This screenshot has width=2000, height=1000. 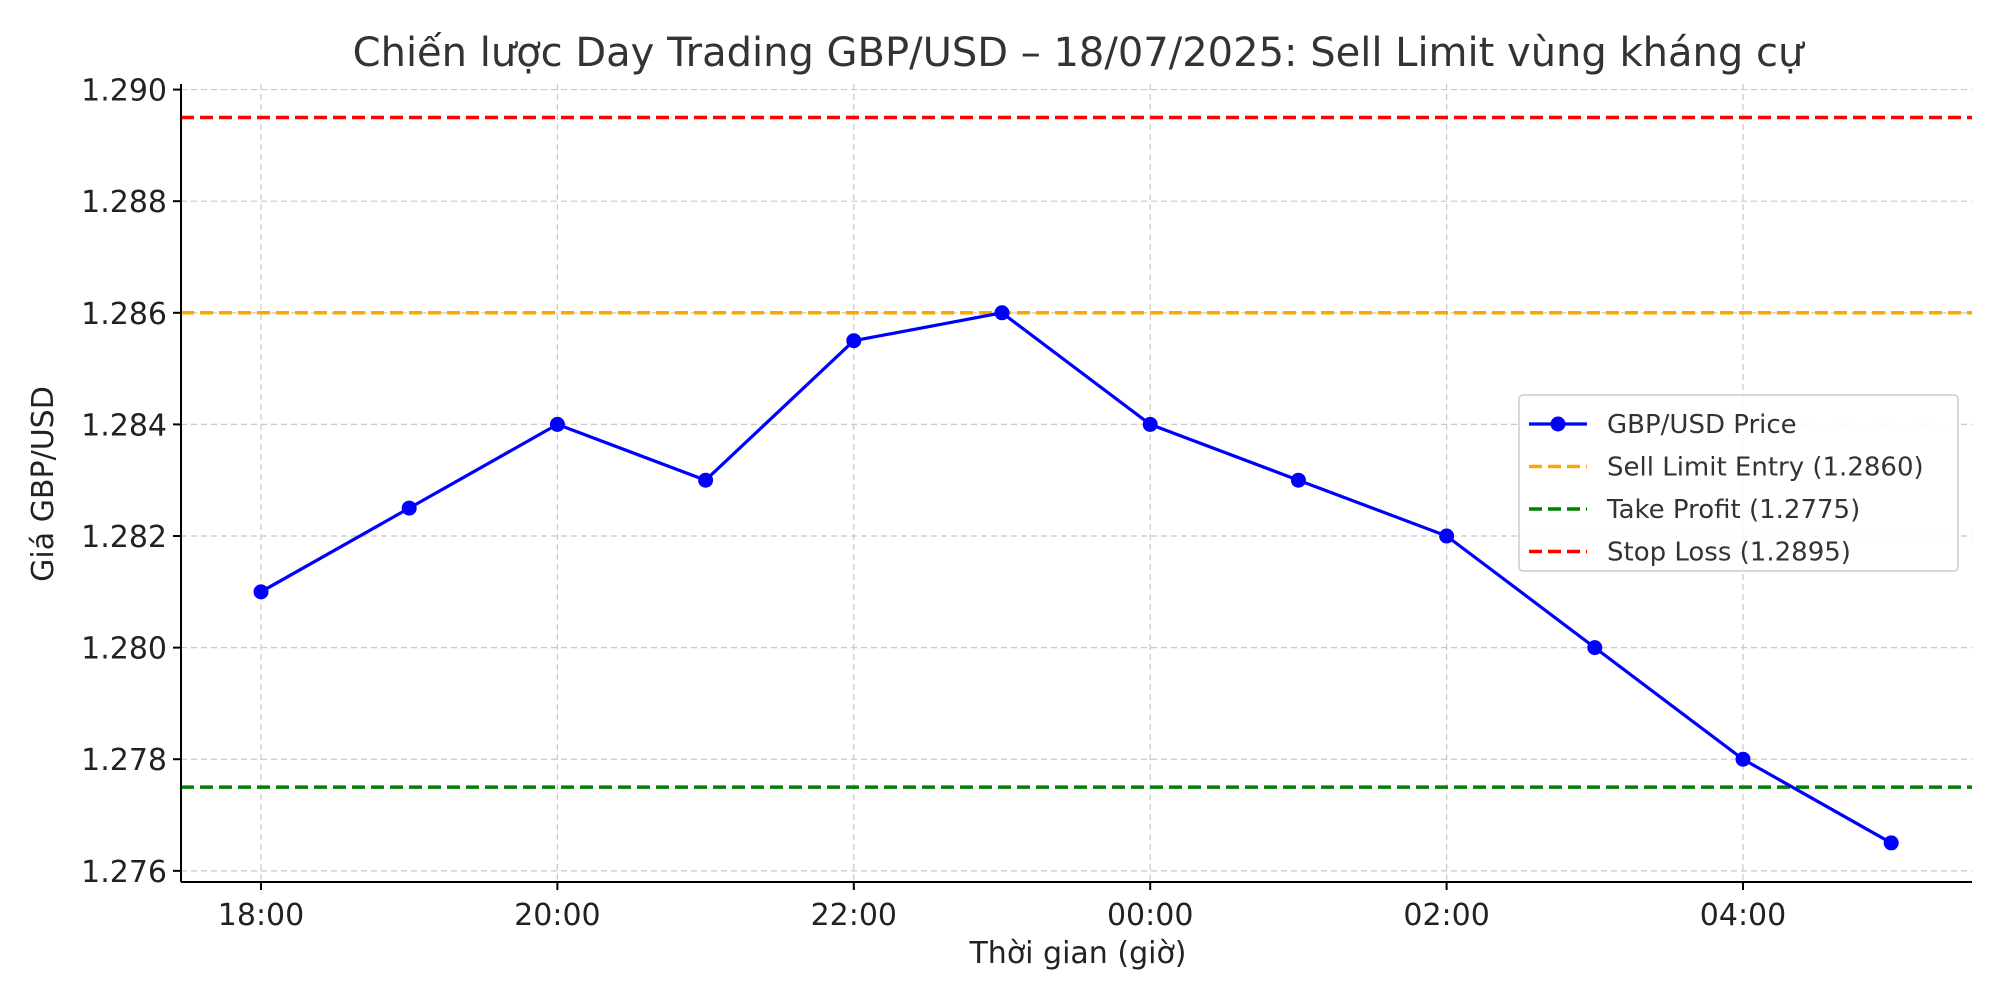 What do you see at coordinates (124, 91) in the screenshot?
I see `y-tick-label: 1.290` at bounding box center [124, 91].